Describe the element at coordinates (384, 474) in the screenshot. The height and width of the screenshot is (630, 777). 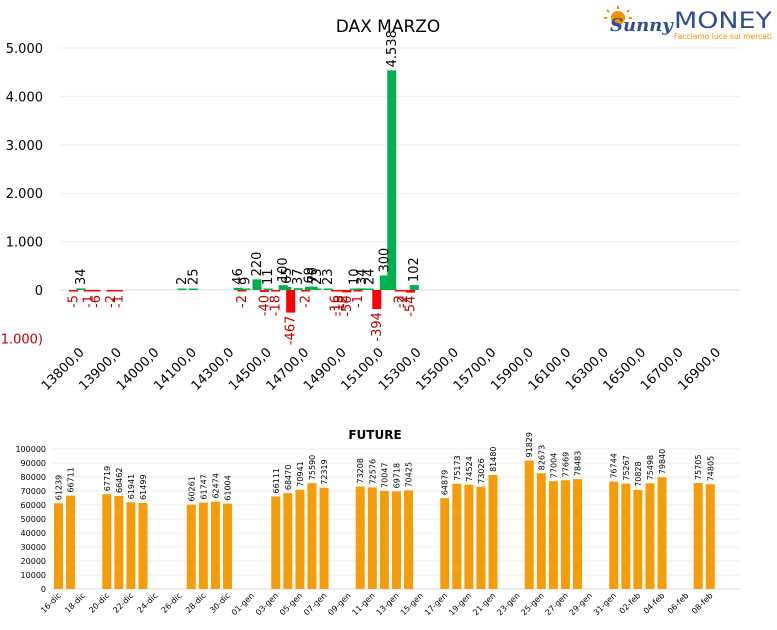
I see `data-label: 70047` at that location.